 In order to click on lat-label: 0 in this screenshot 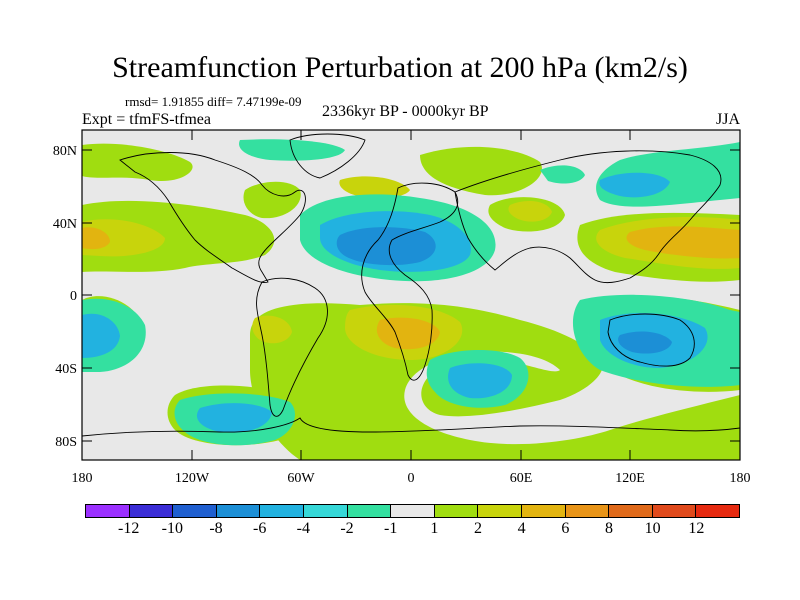, I will do `click(73, 296)`.